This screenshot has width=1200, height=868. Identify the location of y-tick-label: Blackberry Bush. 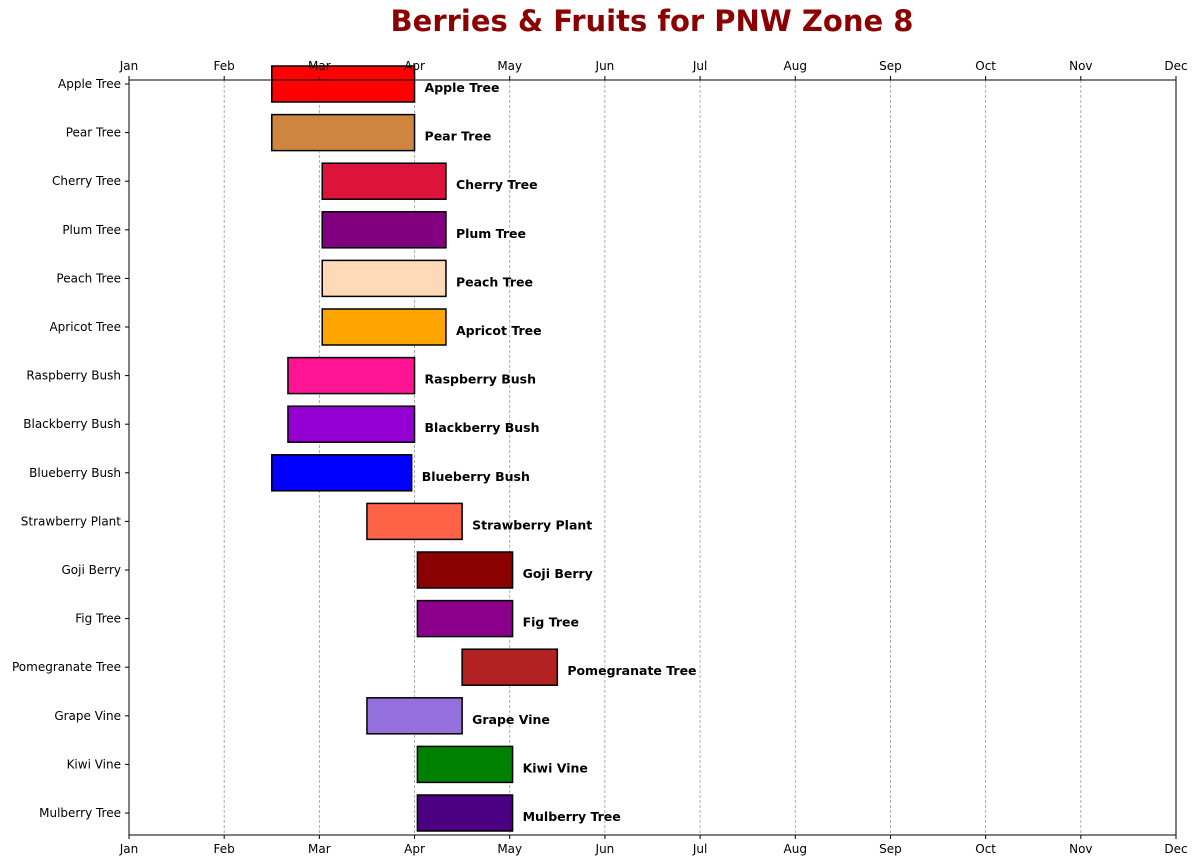
(72, 424).